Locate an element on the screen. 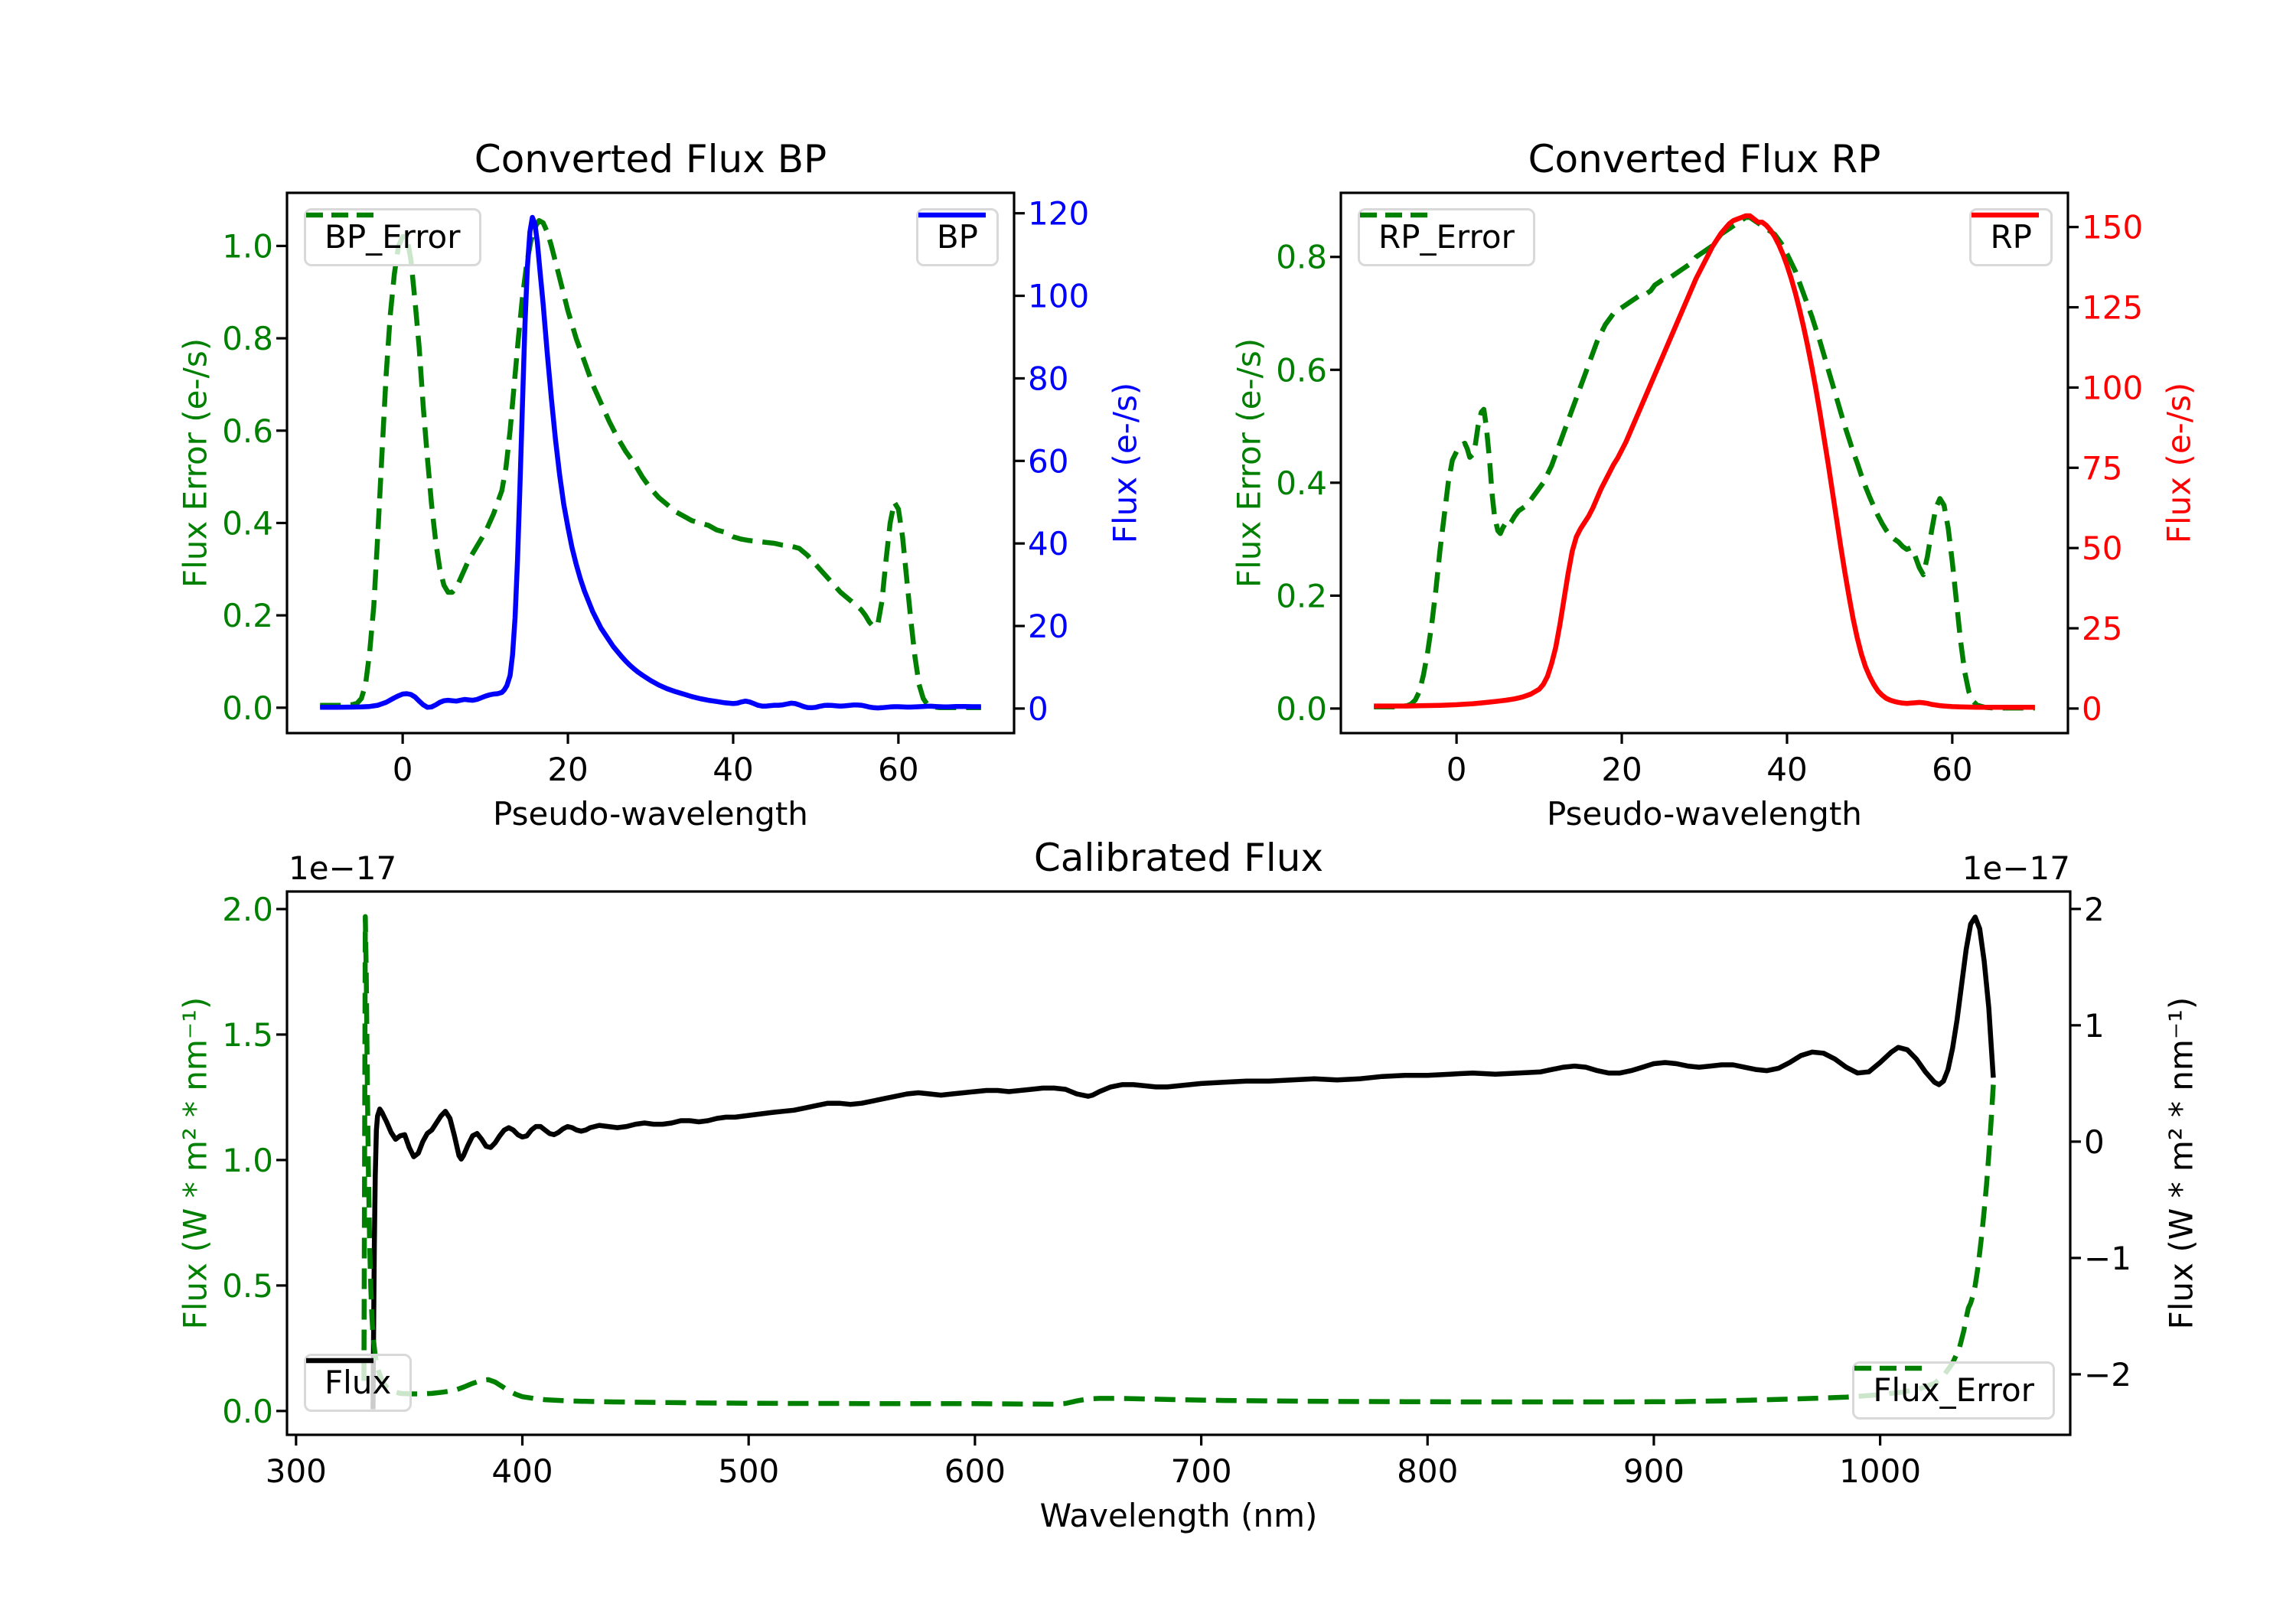 The image size is (2296, 1607). axes-frame-bp is located at coordinates (650, 463).